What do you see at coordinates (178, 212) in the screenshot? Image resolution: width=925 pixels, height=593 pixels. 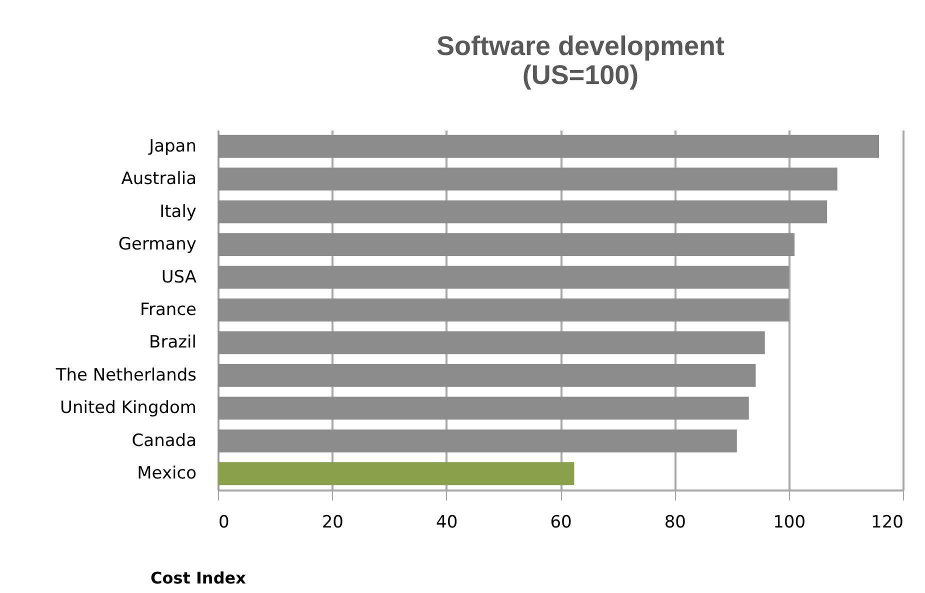 I see `y-tick-label: Italy` at bounding box center [178, 212].